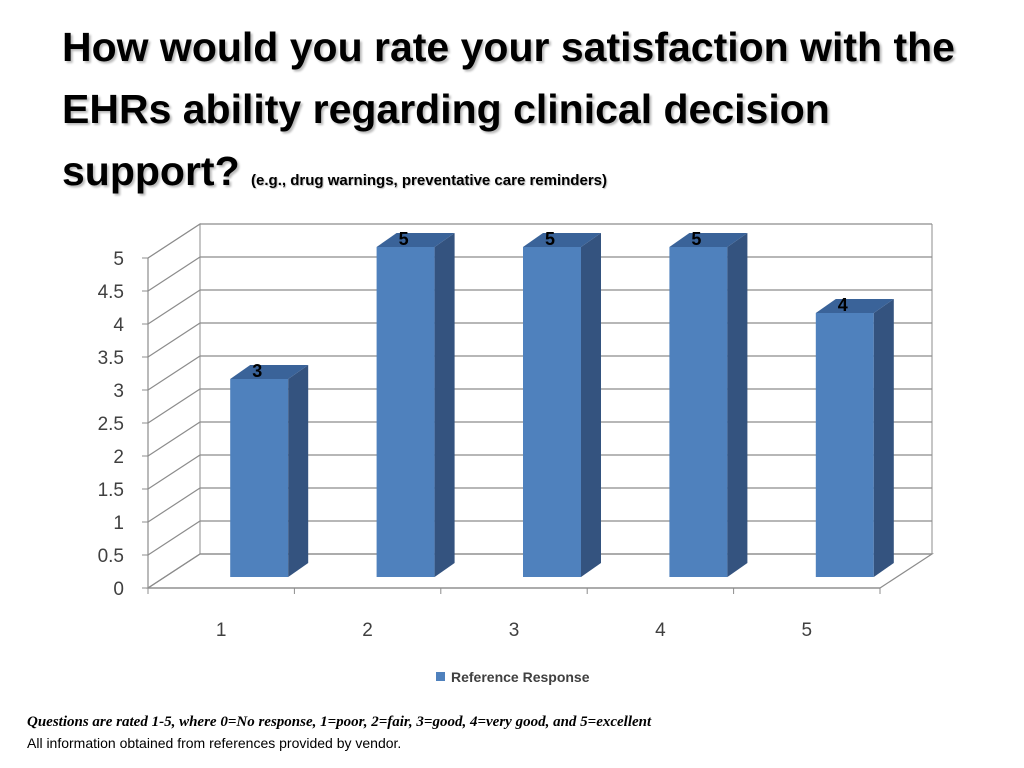  Describe the element at coordinates (807, 630) in the screenshot. I see `x-category-label: 5` at that location.